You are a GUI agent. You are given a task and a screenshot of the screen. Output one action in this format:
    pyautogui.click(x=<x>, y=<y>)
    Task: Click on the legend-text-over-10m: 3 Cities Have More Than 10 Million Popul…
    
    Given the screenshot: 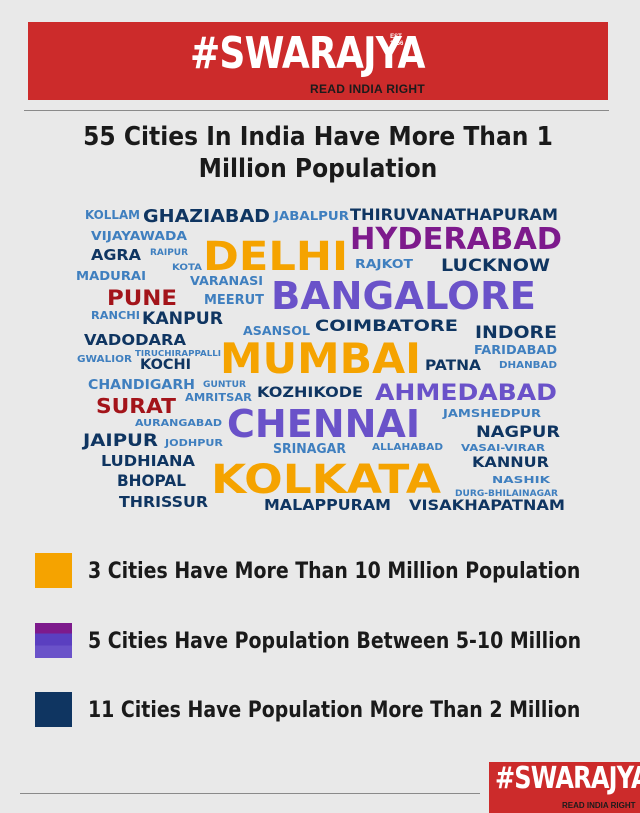 What is the action you would take?
    pyautogui.click(x=334, y=571)
    